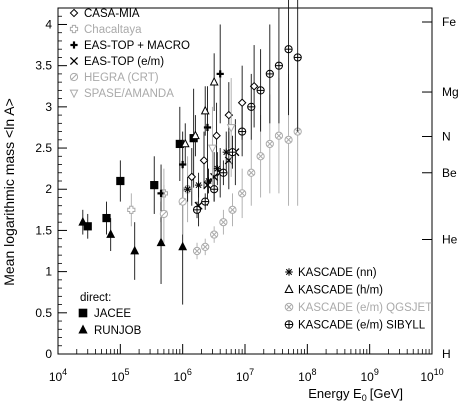 This screenshot has height=409, width=463. I want to click on element-label: He, so click(450, 239).